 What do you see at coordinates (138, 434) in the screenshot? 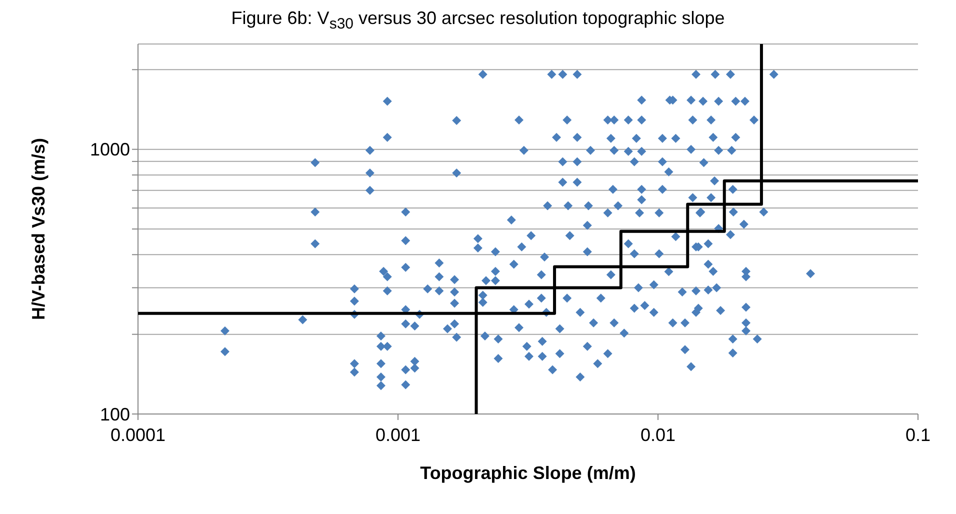
I see `x-tick-label: 0.0001` at bounding box center [138, 434].